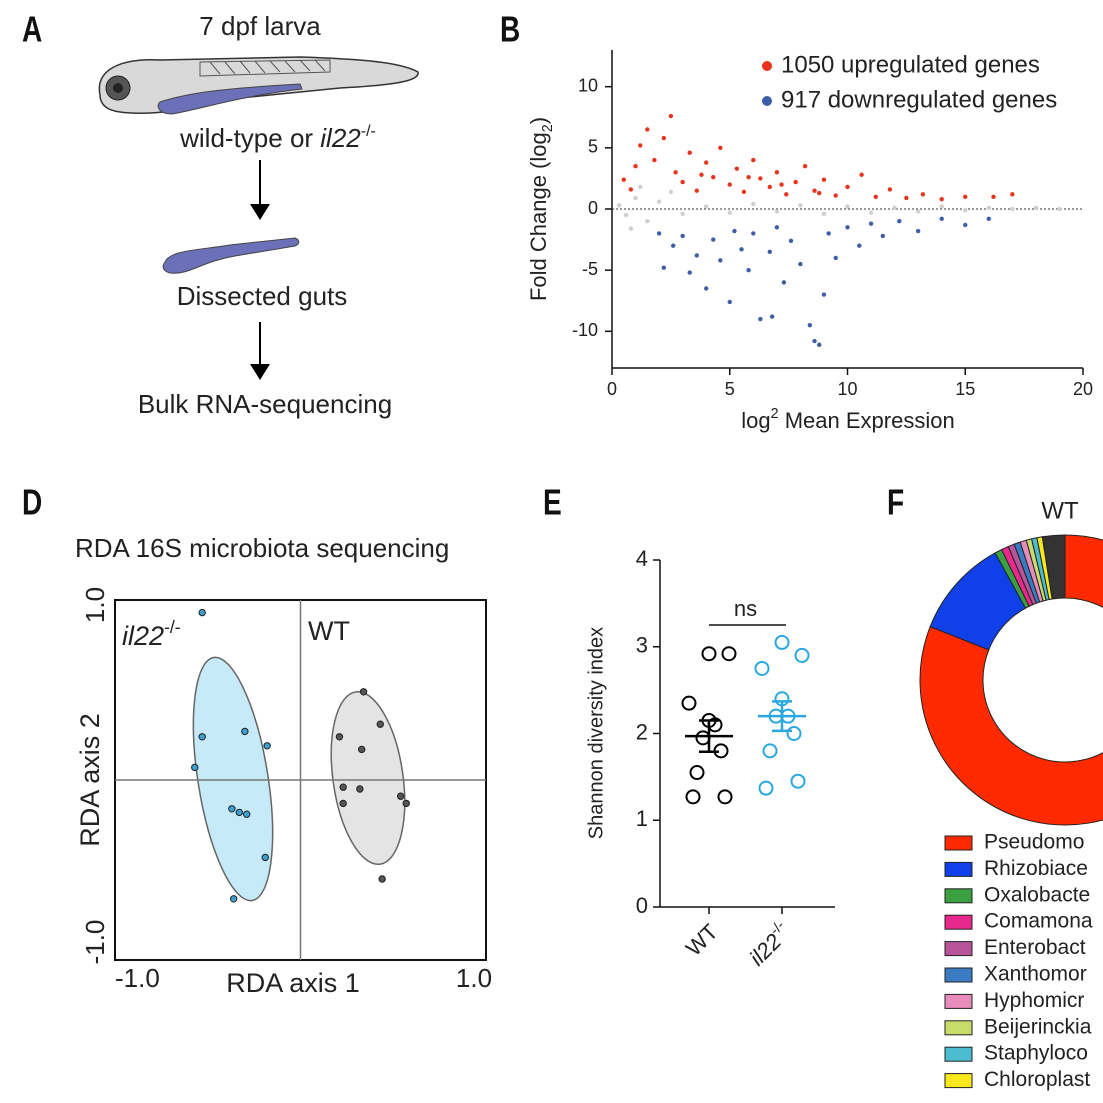 This screenshot has height=1103, width=1103. I want to click on y-tick-label: 3, so click(642, 645).